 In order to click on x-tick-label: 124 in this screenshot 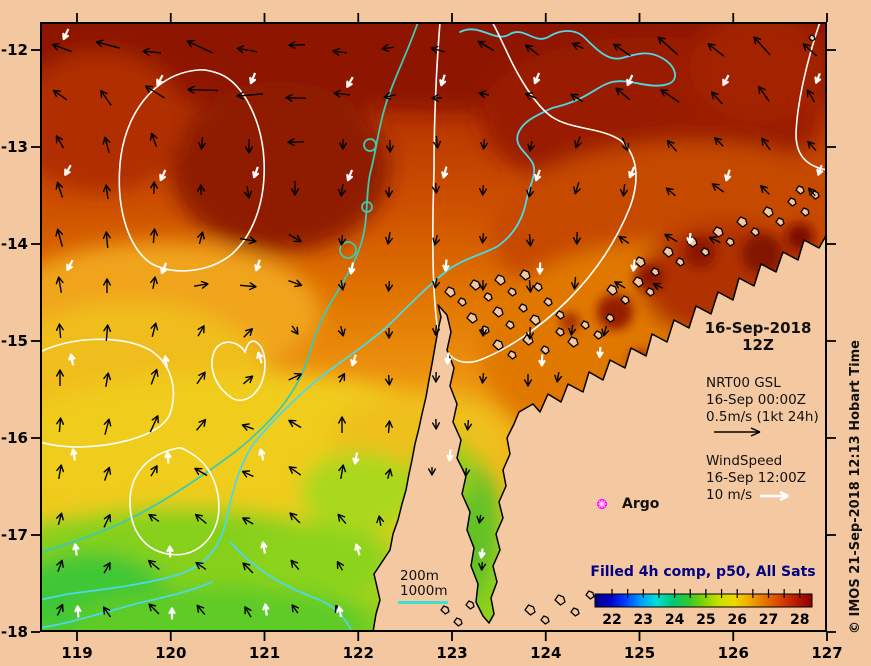, I will do `click(545, 653)`.